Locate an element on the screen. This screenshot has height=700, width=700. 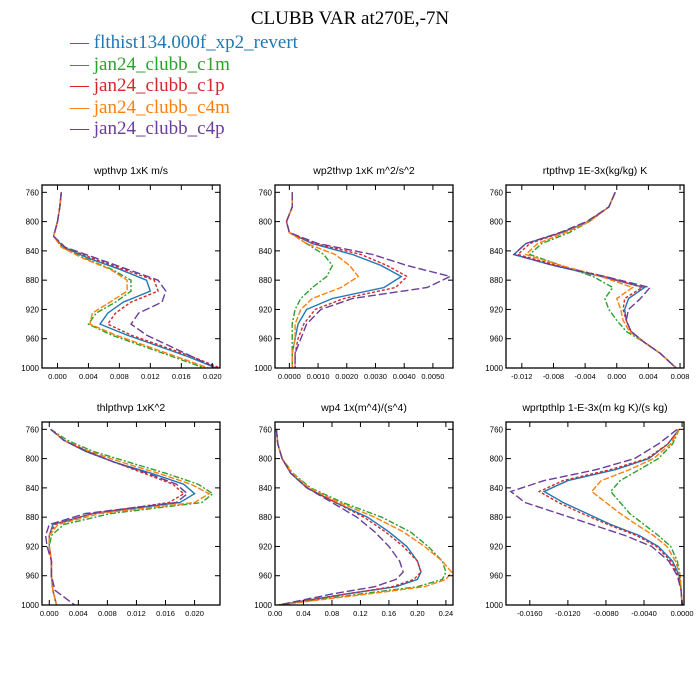
x-tick-label: 0.24 is located at coordinates (446, 613).